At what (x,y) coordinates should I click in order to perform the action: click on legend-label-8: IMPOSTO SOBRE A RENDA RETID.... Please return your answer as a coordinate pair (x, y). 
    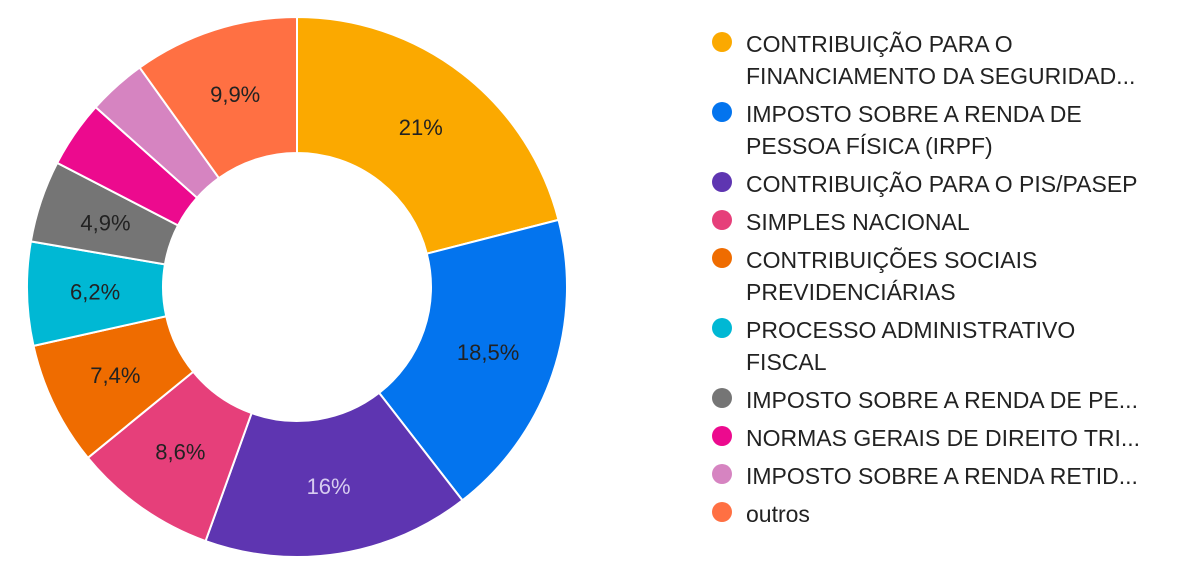
    Looking at the image, I should click on (942, 476).